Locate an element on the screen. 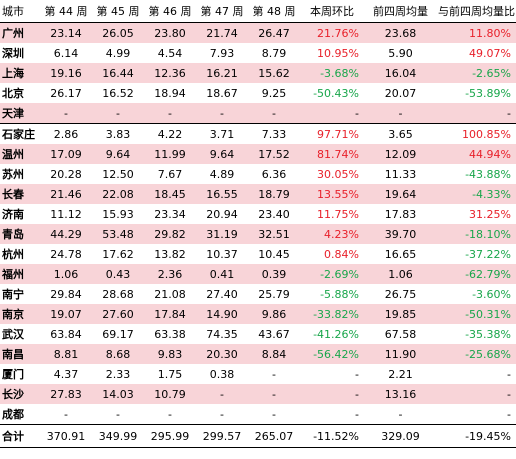 The height and width of the screenshot is (459, 516). week-46-cell: 9.83 is located at coordinates (170, 354).